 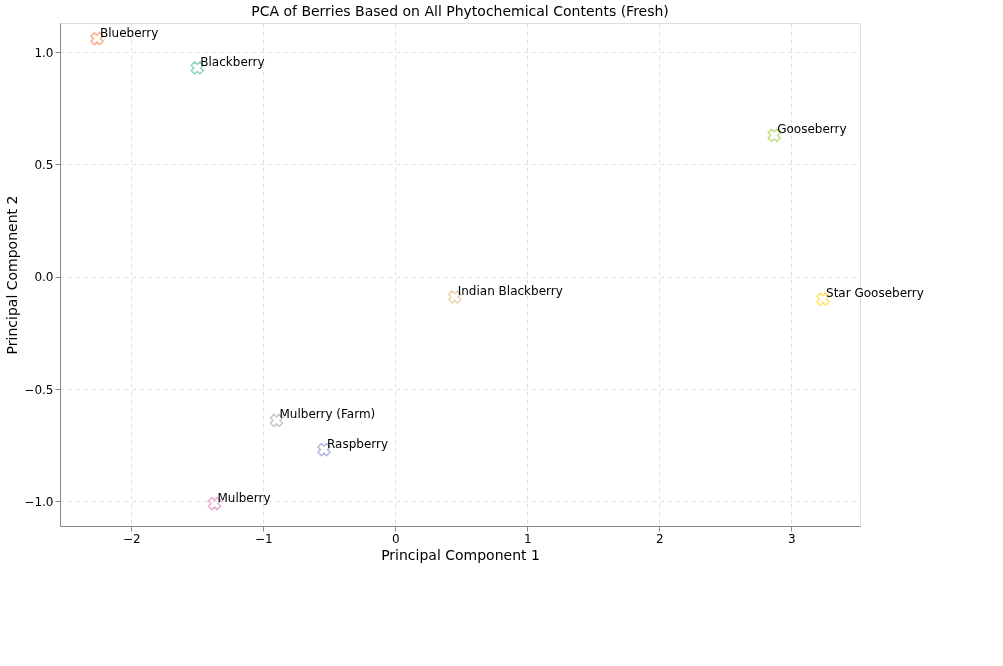 I want to click on x-axis-title: Principal Component 1, so click(x=460, y=554).